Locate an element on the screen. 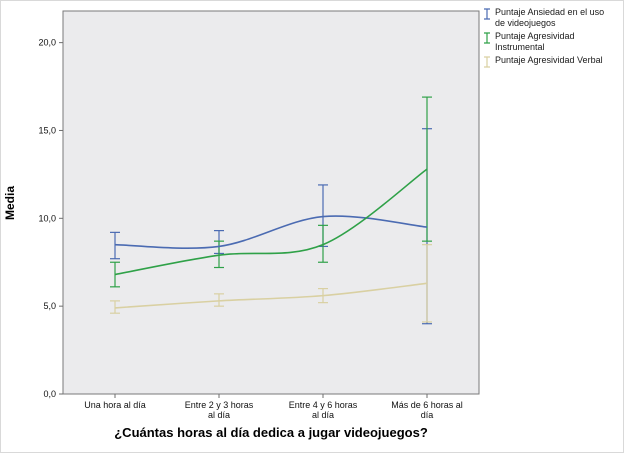  series-line-ansiedad is located at coordinates (271, 232).